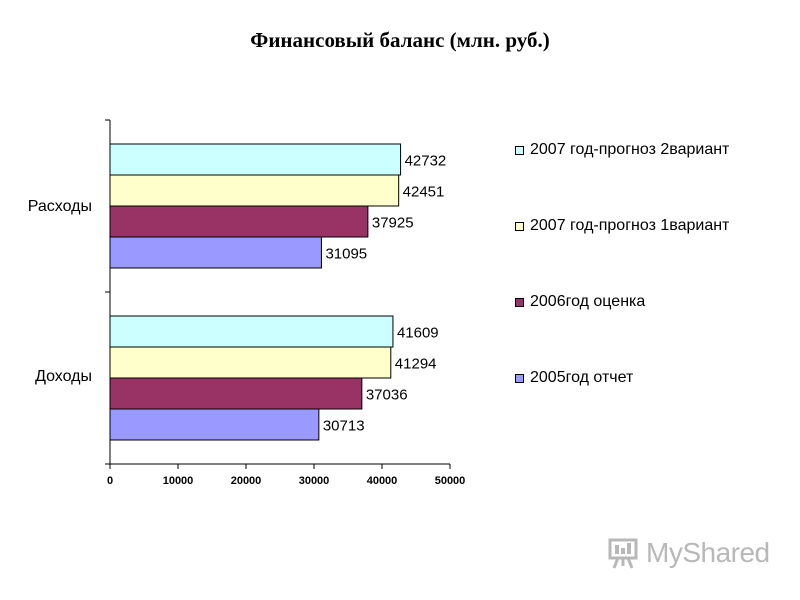  Describe the element at coordinates (623, 553) in the screenshot. I see `presentation-board-icon` at that location.